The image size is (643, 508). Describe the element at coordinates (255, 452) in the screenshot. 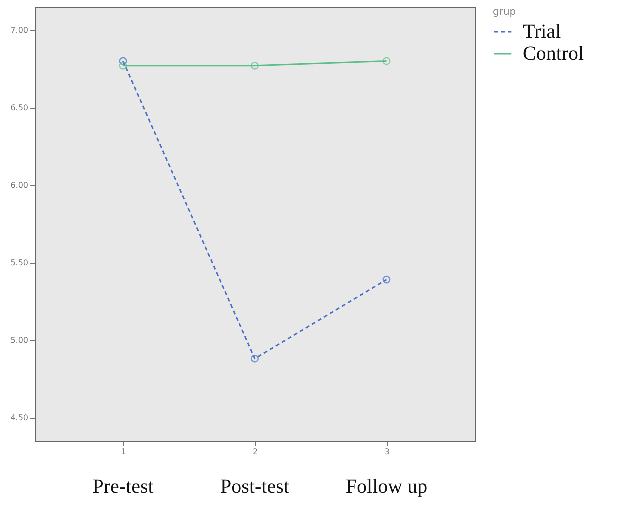

I see `x-tick-label: 2` at that location.